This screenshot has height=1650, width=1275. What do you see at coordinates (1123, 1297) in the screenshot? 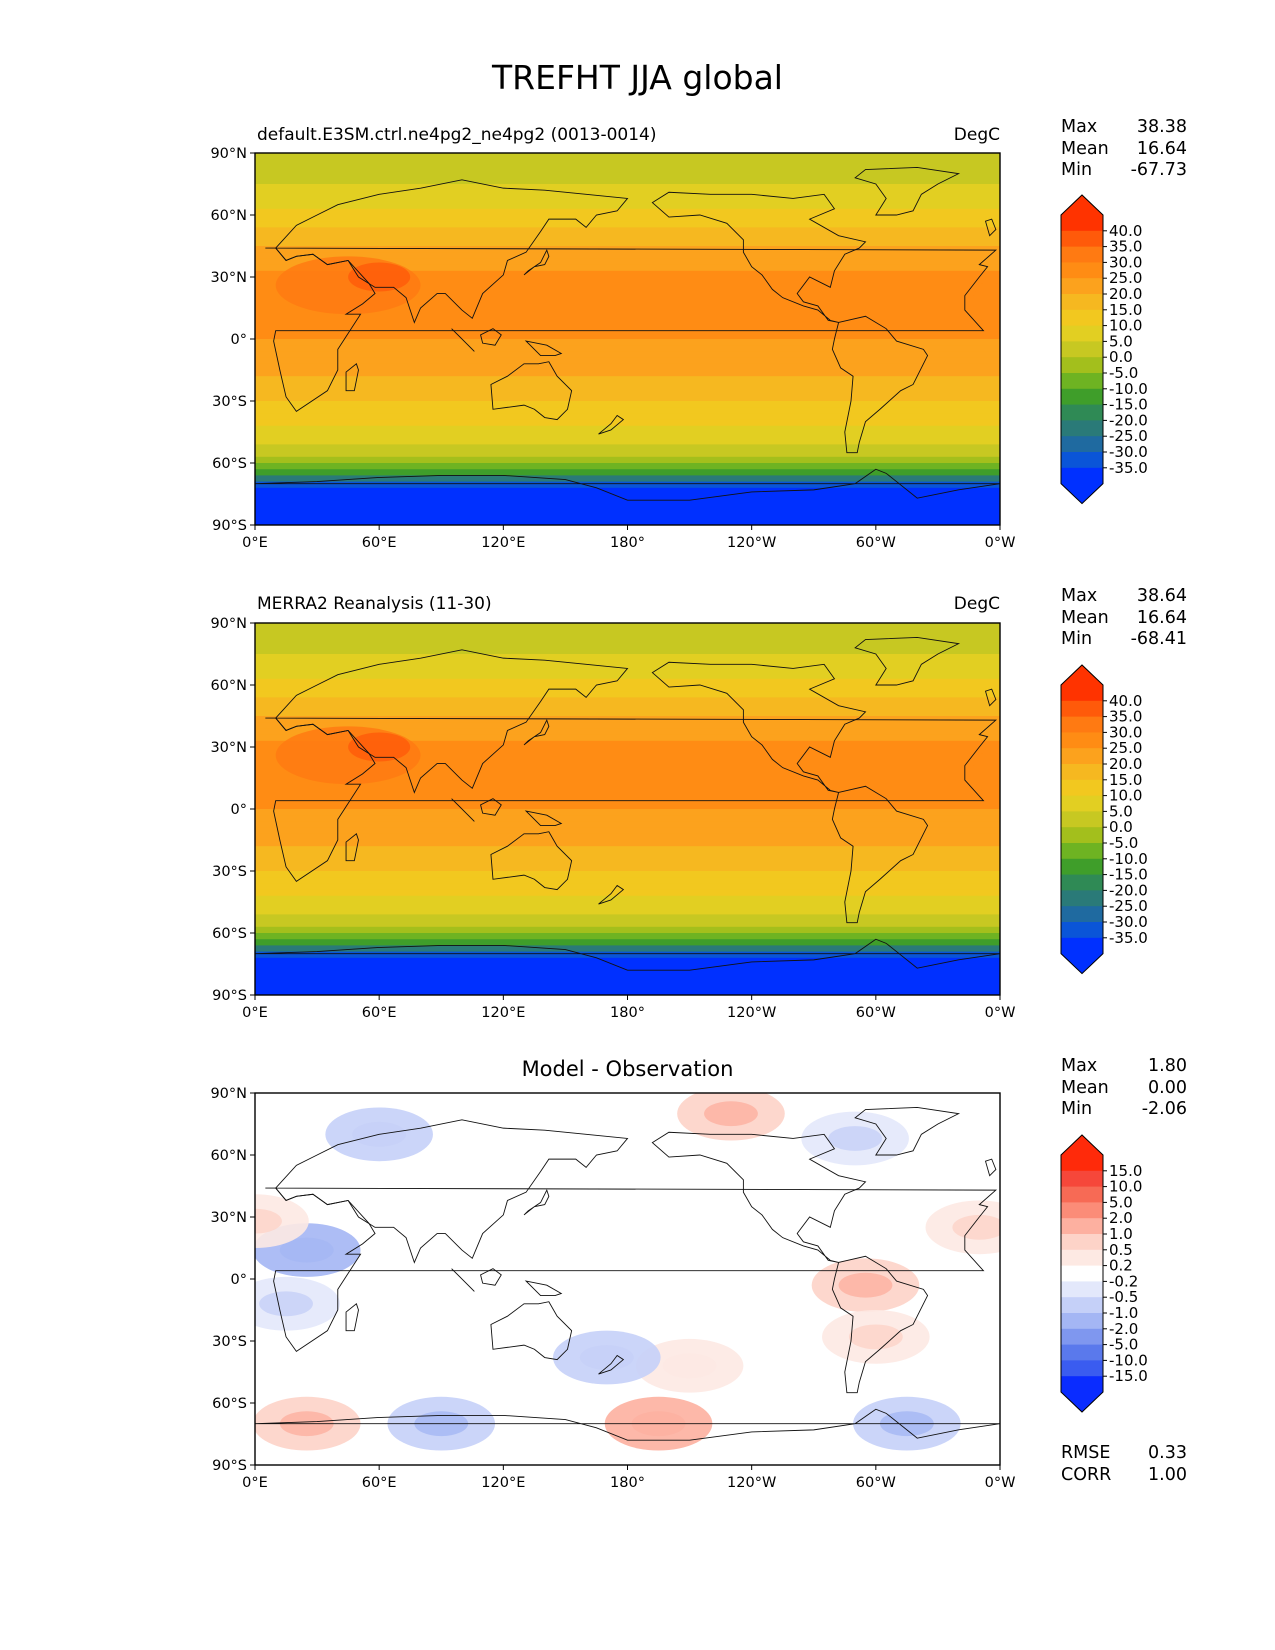
I see `colorbar-label: -0.5` at bounding box center [1123, 1297].